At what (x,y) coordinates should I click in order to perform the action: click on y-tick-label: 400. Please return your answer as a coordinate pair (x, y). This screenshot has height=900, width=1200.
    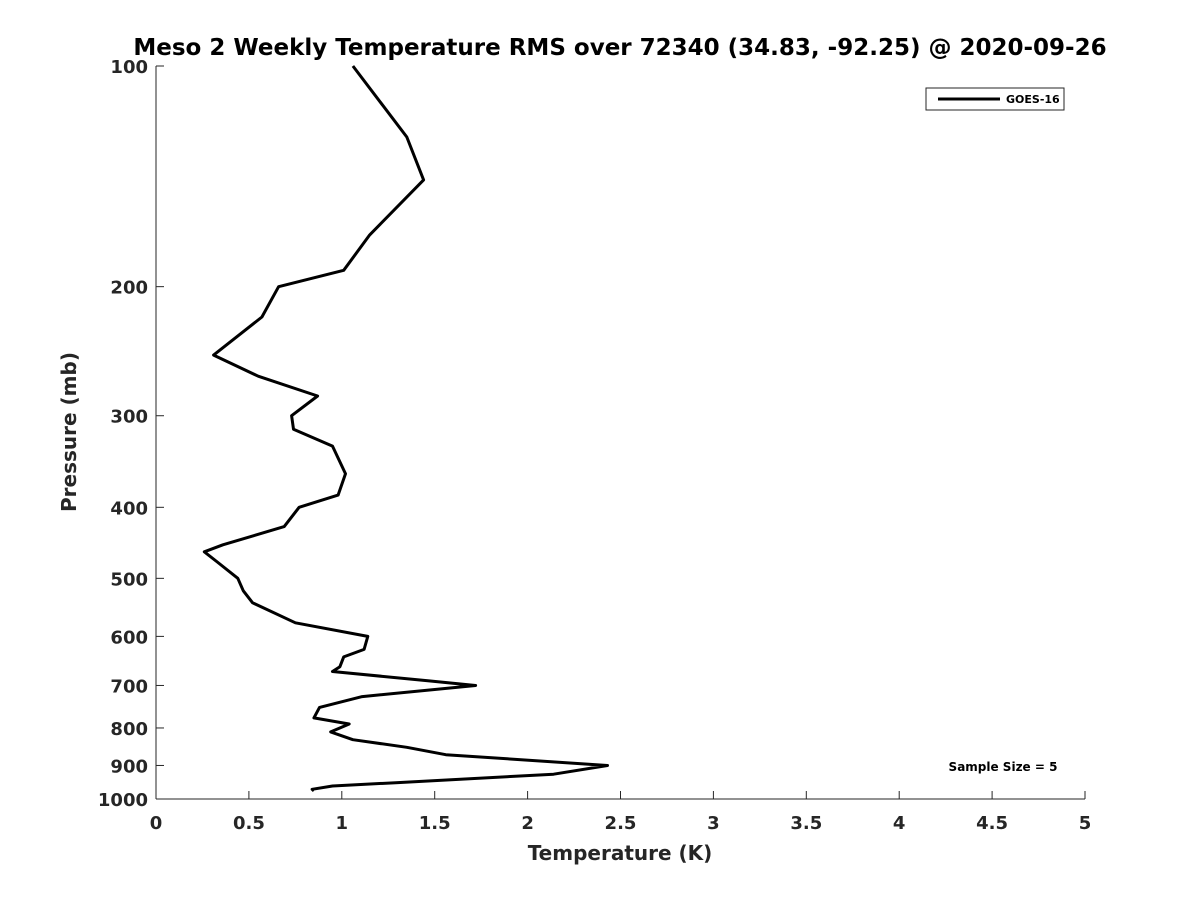
    Looking at the image, I should click on (129, 508).